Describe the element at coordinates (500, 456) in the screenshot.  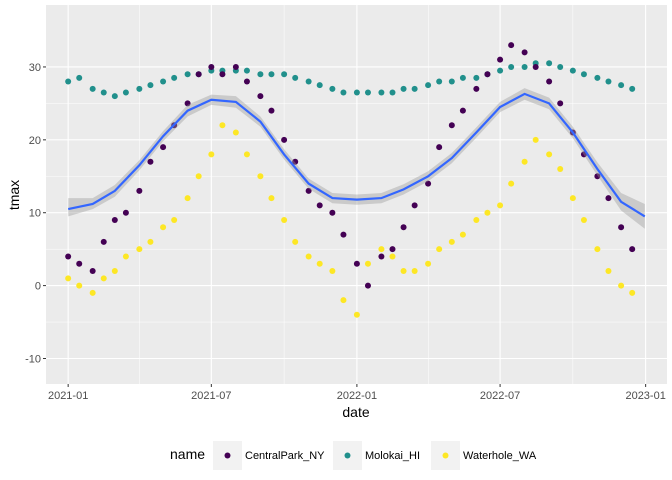
I see `legend-label-waterhole: Waterhole_WA` at that location.